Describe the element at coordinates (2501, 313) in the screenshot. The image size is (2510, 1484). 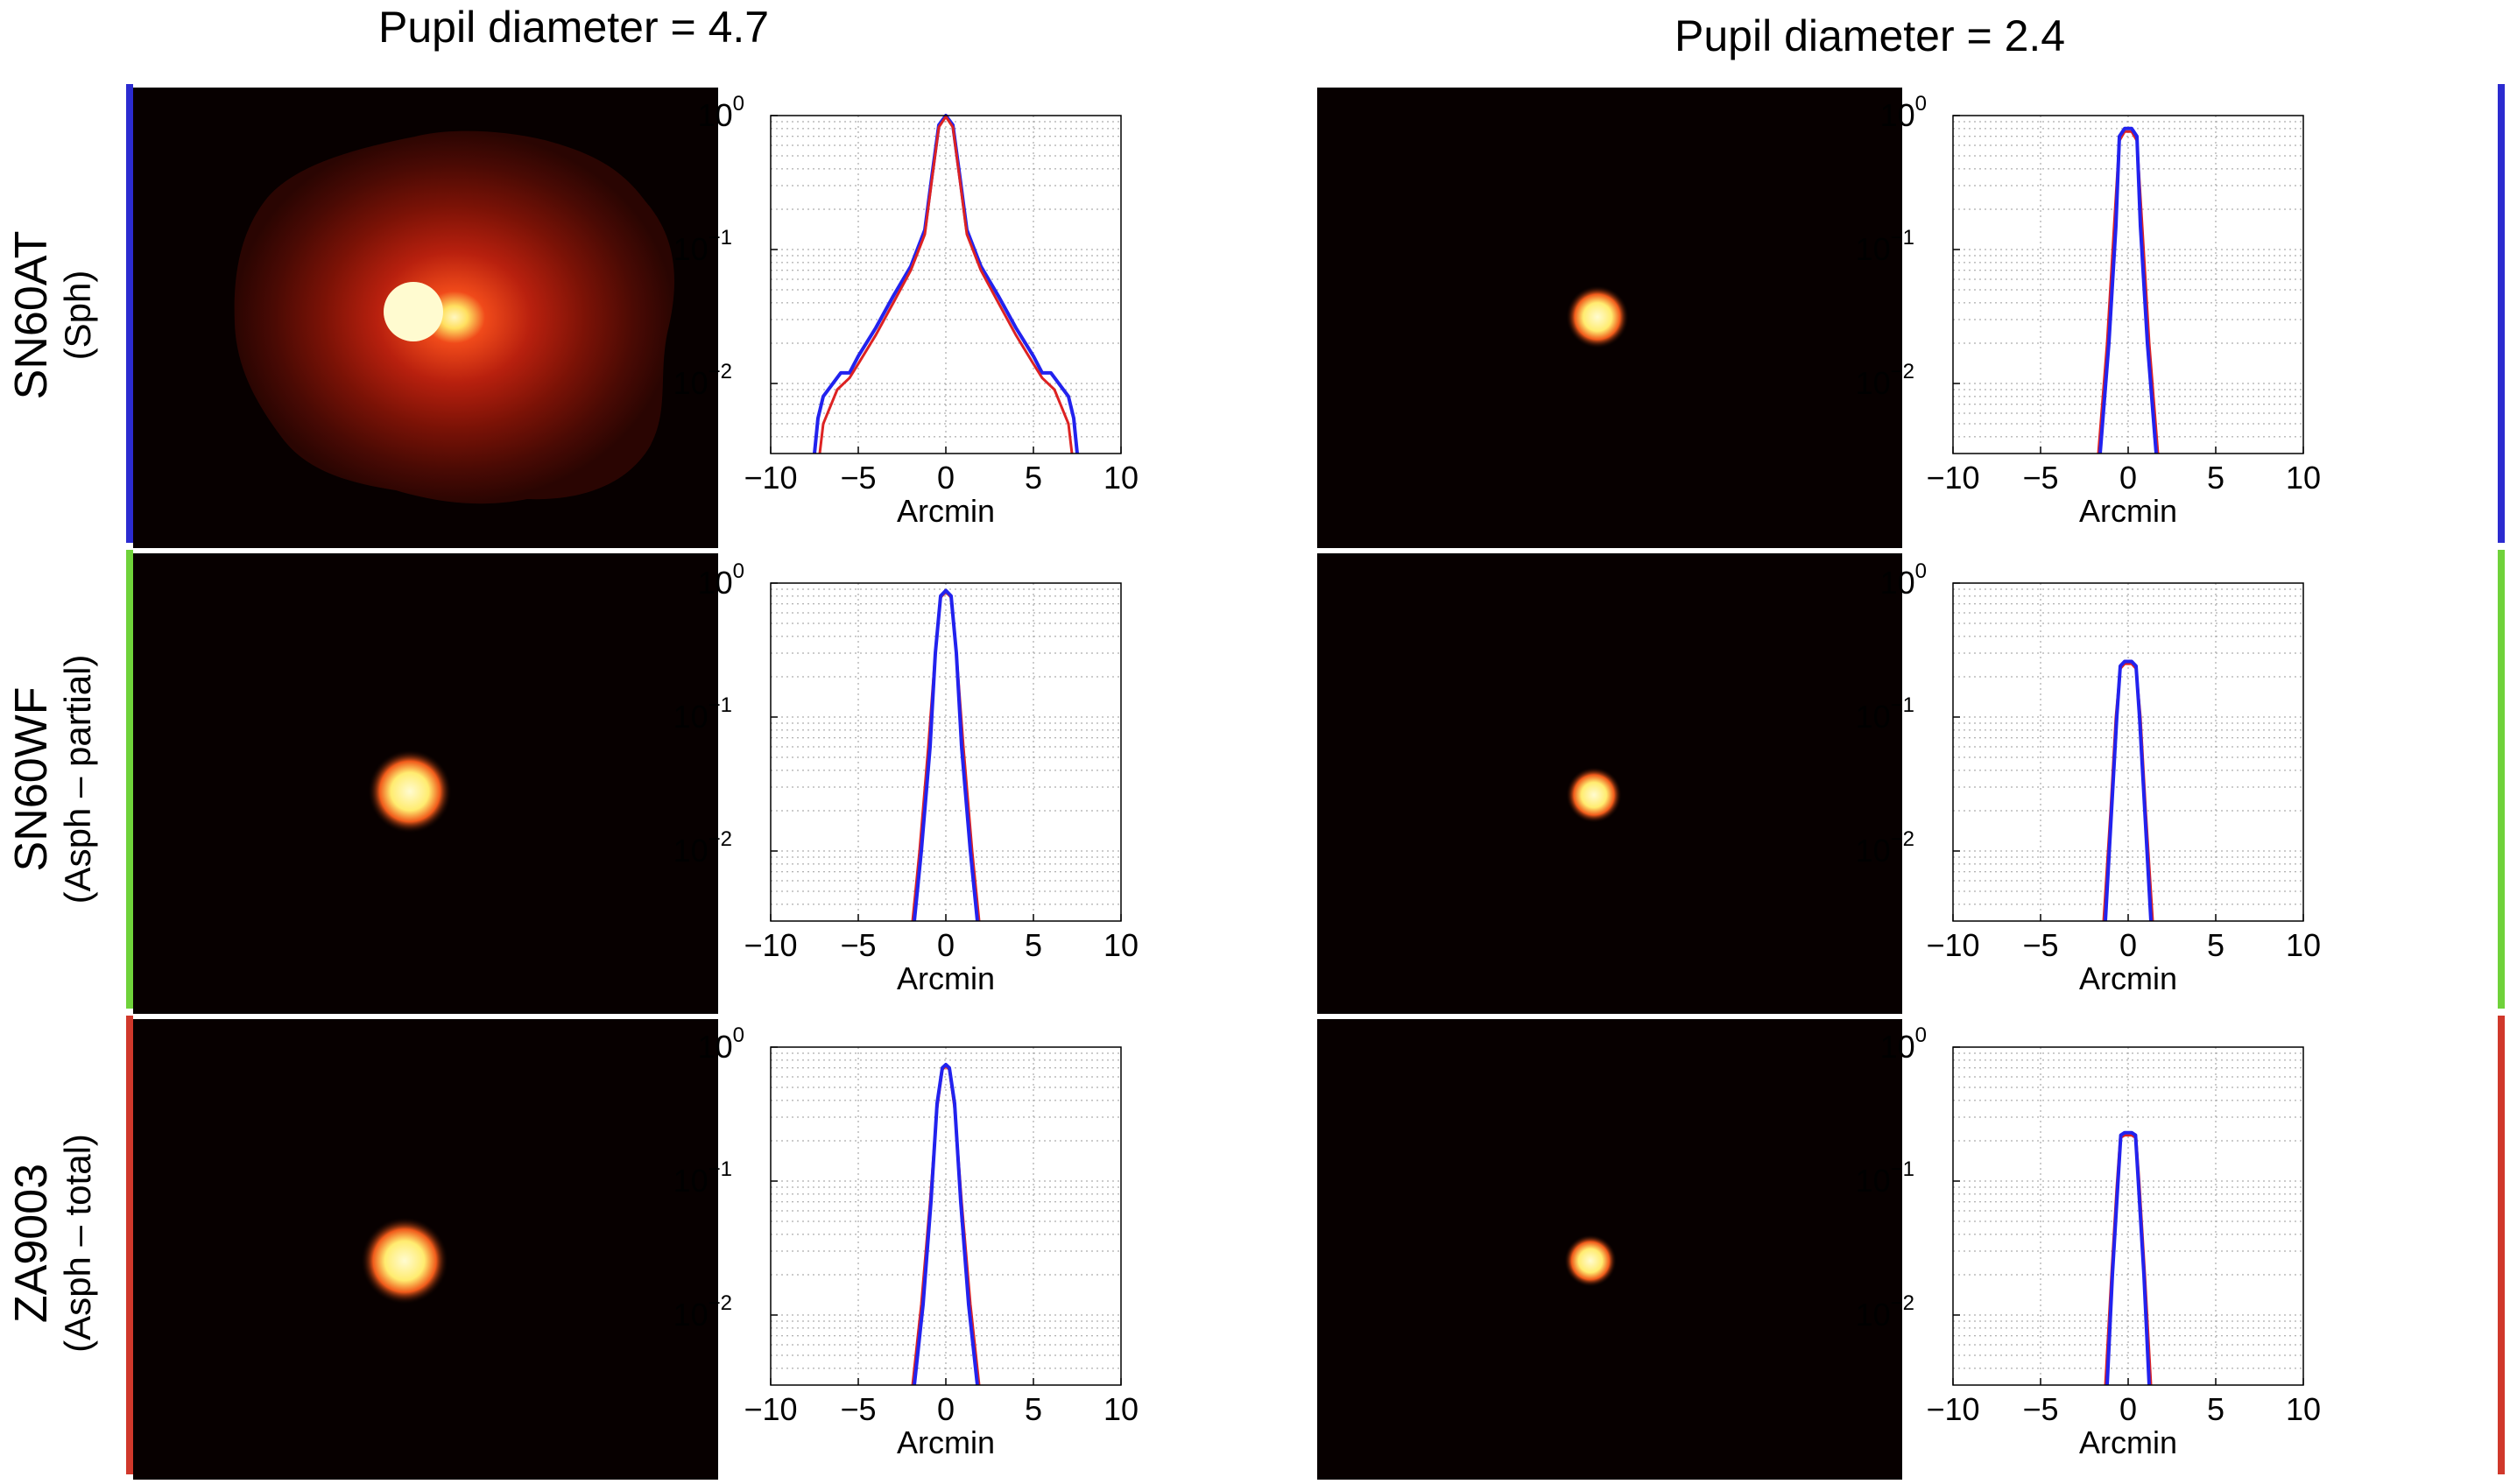
I see `row-color-bar-right-sn60at` at that location.